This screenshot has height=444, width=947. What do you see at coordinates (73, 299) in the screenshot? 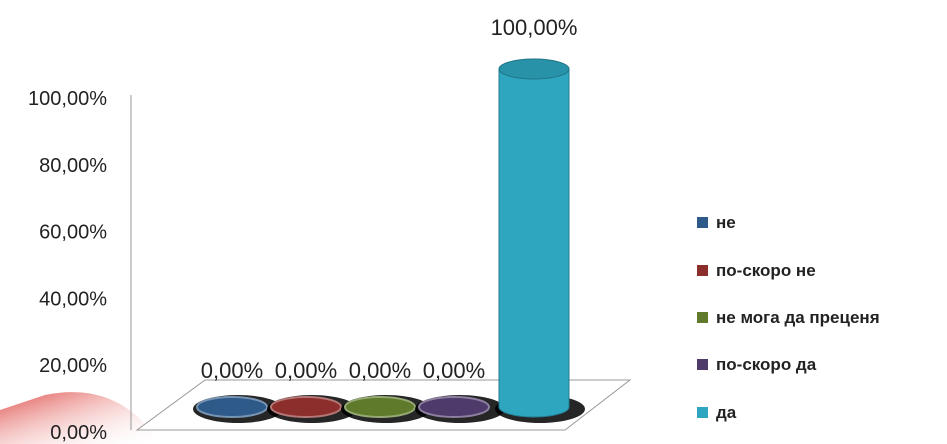
I see `y-tick-label: 40,00%` at bounding box center [73, 299].